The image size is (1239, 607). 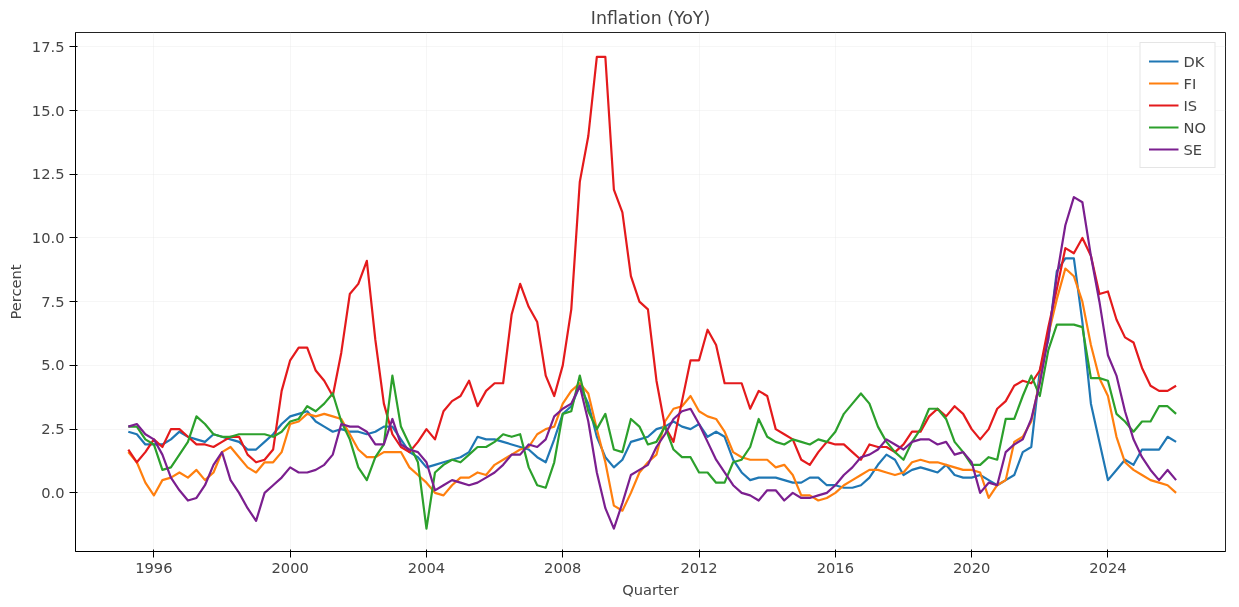 What do you see at coordinates (15, 292) in the screenshot?
I see `y-axis-title: Percent` at bounding box center [15, 292].